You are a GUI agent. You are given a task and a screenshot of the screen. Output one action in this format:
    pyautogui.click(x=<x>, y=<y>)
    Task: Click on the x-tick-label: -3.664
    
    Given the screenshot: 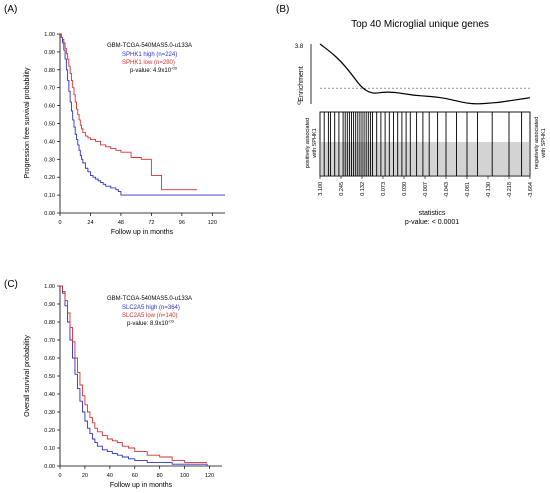 What is the action you would take?
    pyautogui.click(x=531, y=190)
    